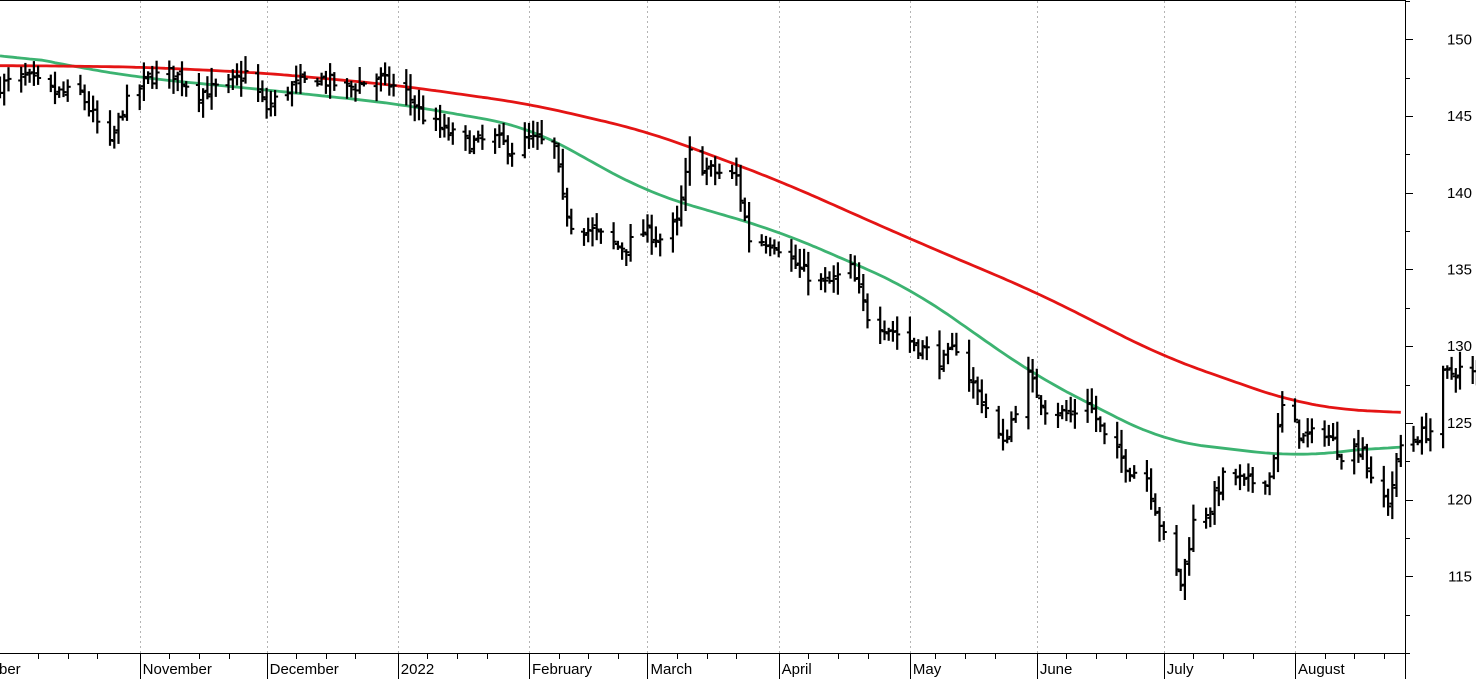 The width and height of the screenshot is (1476, 684). What do you see at coordinates (177, 669) in the screenshot?
I see `x-month-label: November` at bounding box center [177, 669].